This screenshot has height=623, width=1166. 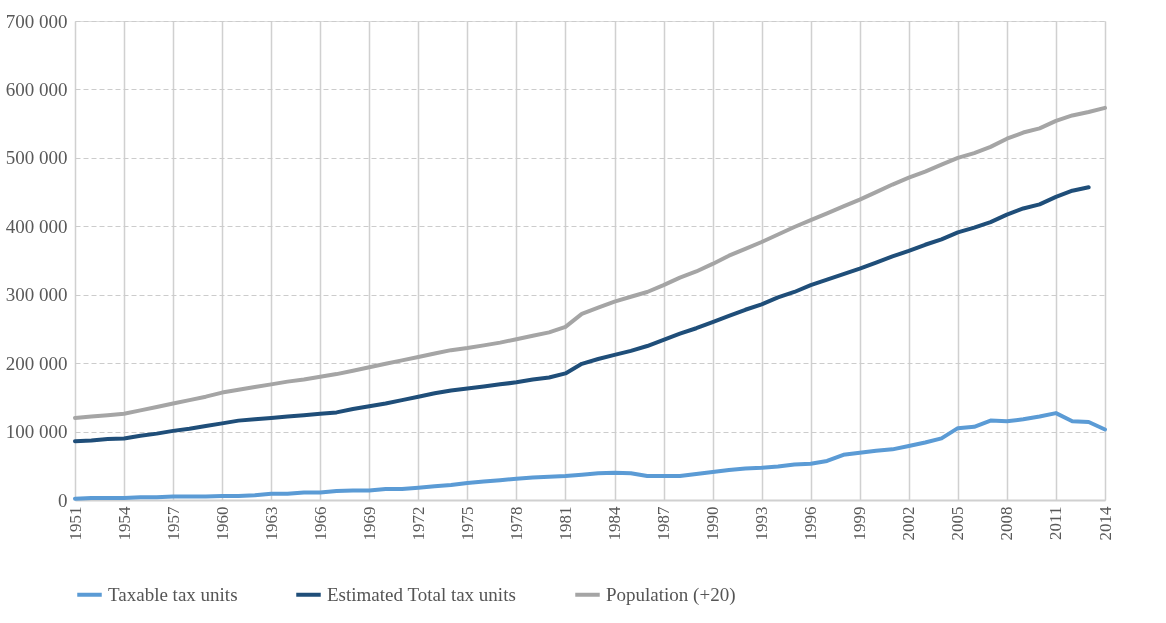 What do you see at coordinates (418, 523) in the screenshot?
I see `x-tick-label: 1972` at bounding box center [418, 523].